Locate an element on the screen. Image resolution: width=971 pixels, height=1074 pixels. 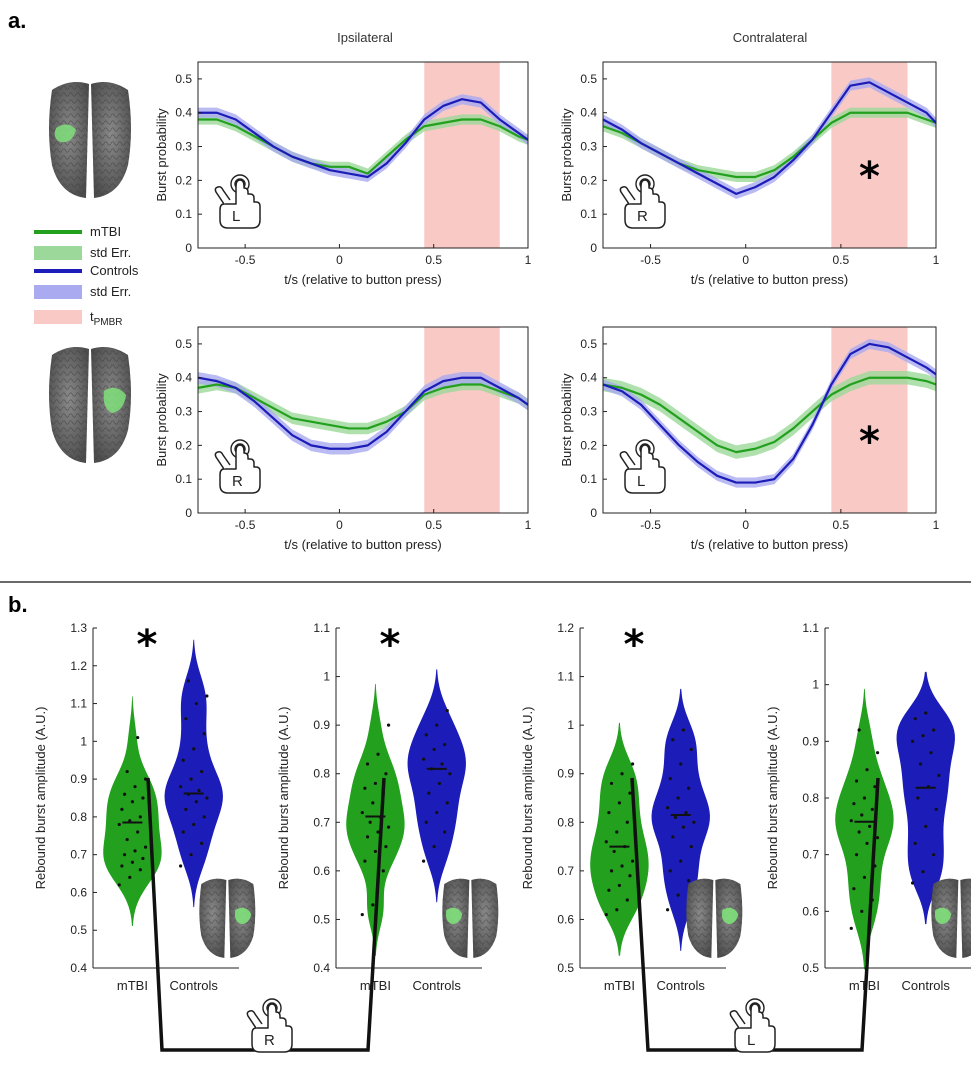
y-tick-label: 0.1 is located at coordinates (183, 479).